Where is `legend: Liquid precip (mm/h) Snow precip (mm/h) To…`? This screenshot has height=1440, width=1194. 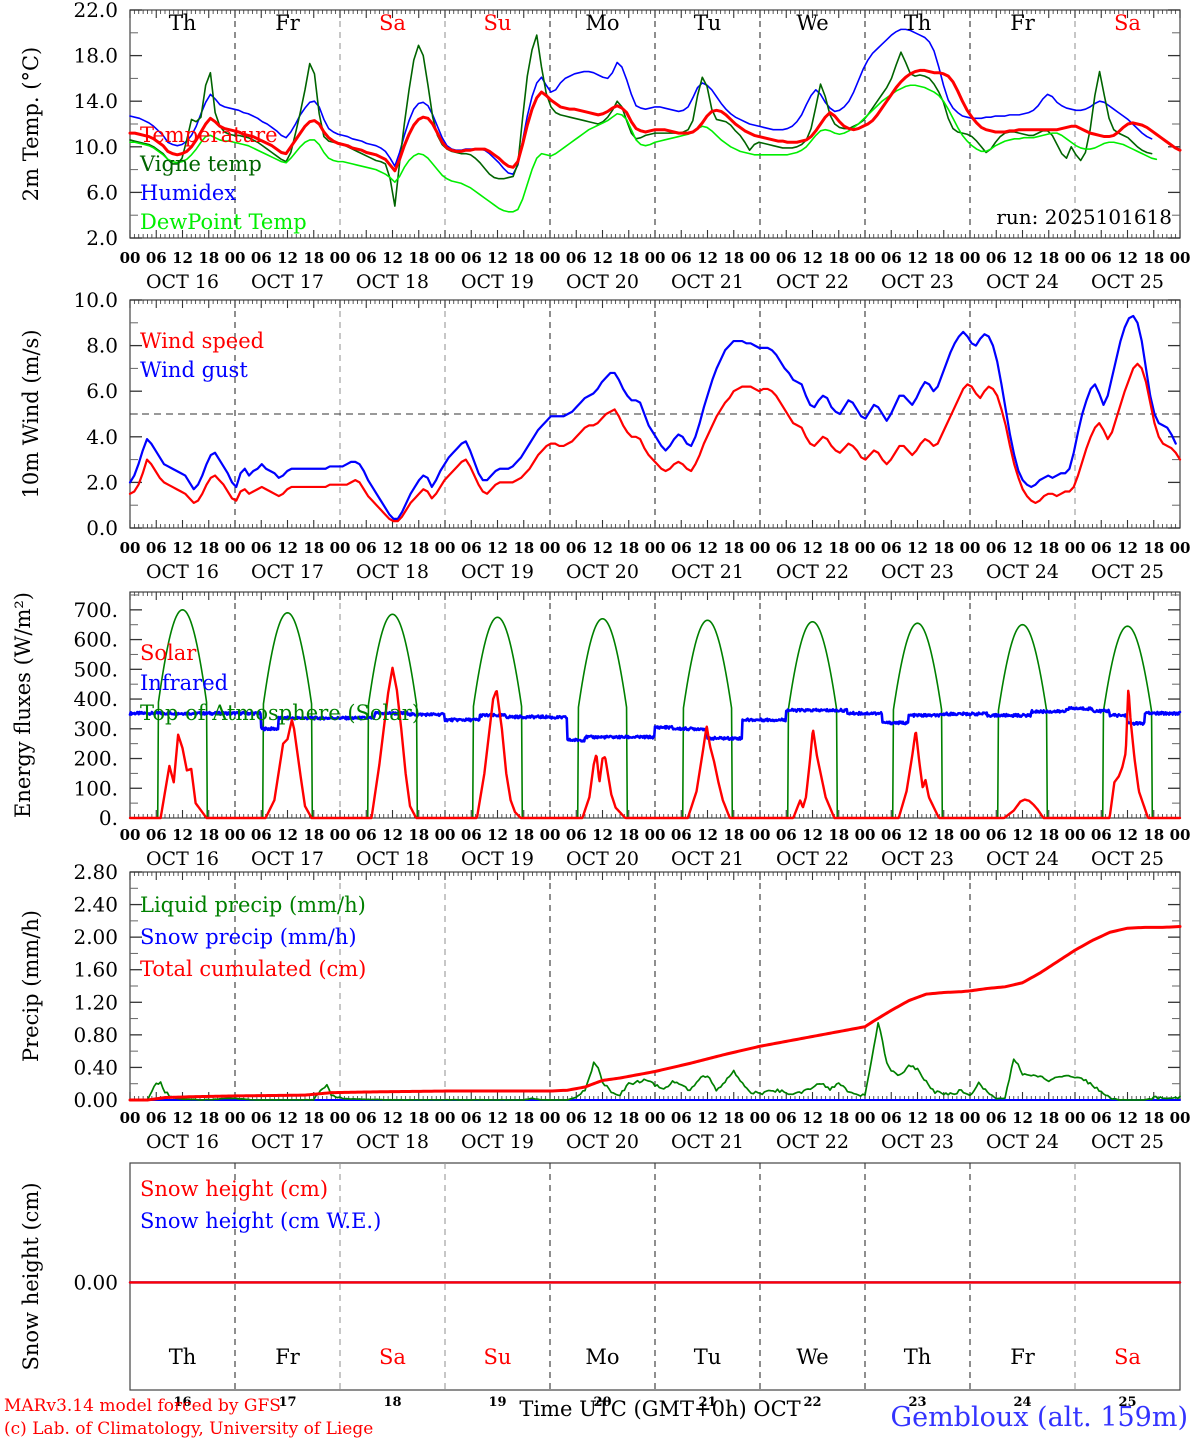
legend: Liquid precip (mm/h) Snow precip (mm/h) To… is located at coordinates (253, 937).